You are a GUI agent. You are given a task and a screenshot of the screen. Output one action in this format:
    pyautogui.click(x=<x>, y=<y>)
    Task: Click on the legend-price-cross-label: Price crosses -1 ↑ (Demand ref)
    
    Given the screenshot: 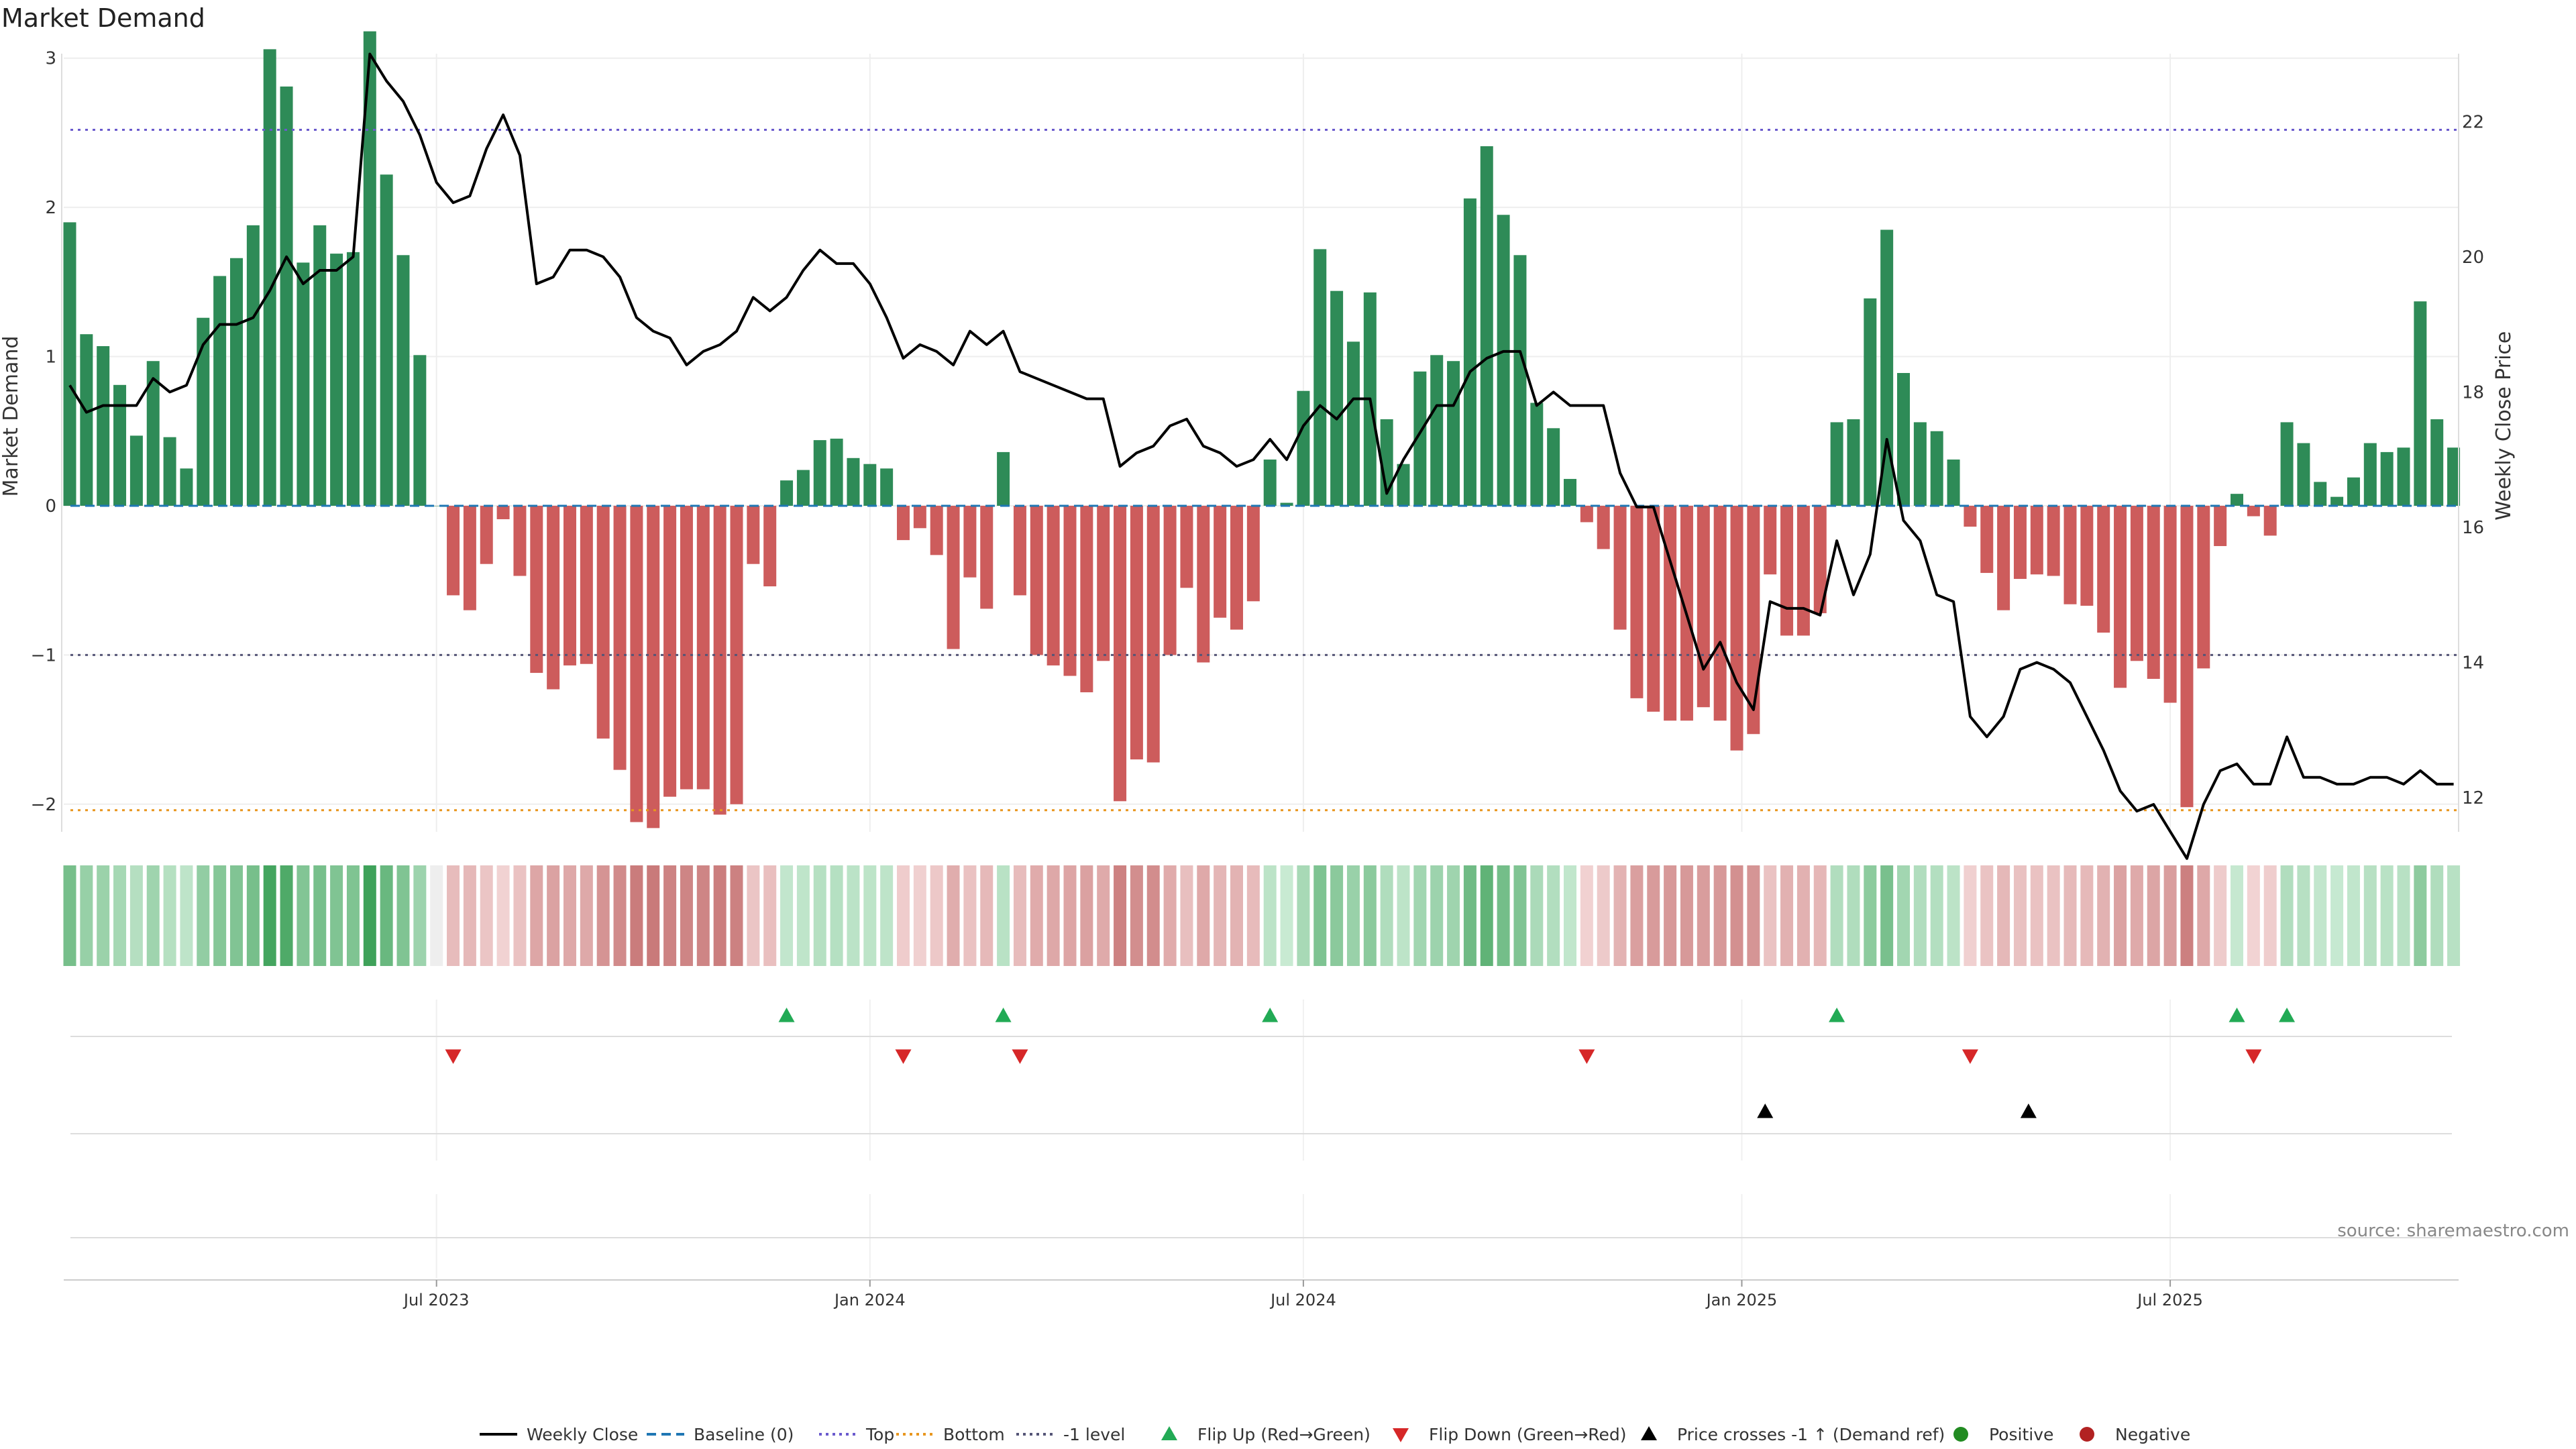 What is the action you would take?
    pyautogui.click(x=1811, y=1434)
    